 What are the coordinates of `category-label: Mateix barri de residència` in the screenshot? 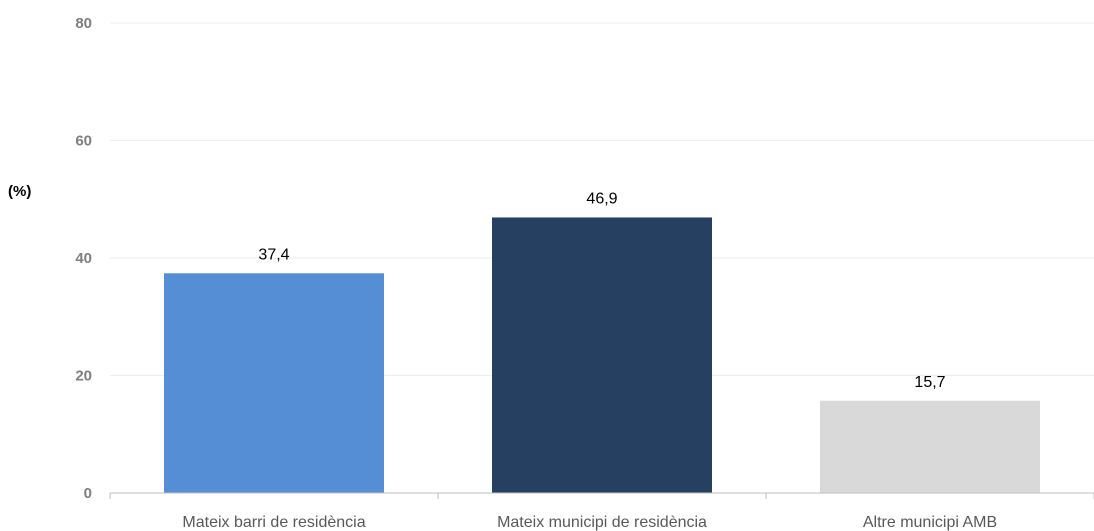 It's located at (273, 522).